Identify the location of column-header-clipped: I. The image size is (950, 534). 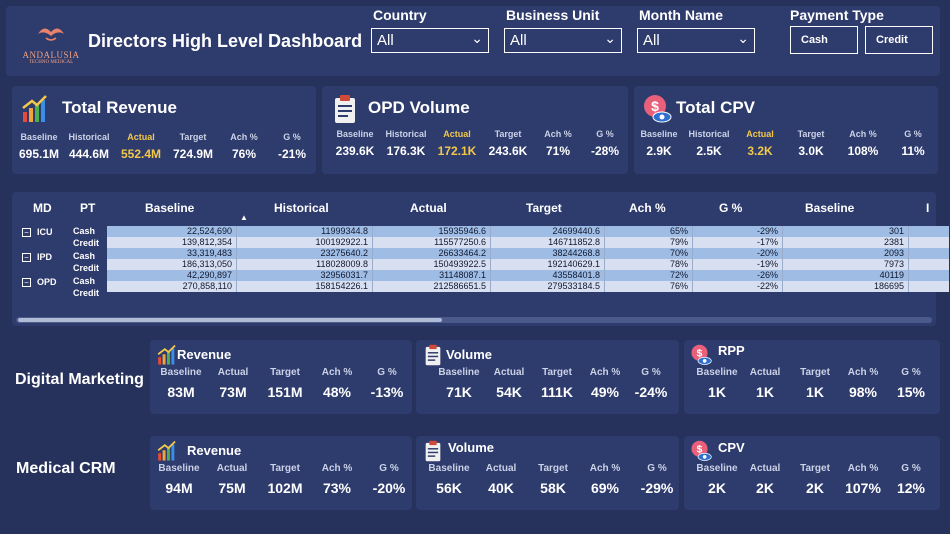
(928, 208).